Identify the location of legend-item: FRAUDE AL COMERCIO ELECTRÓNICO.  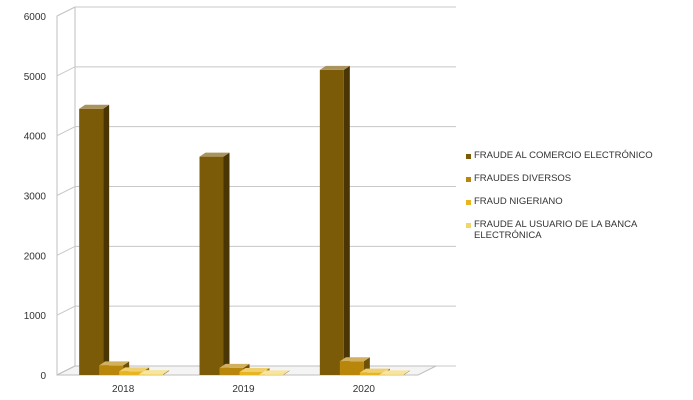
(579, 155).